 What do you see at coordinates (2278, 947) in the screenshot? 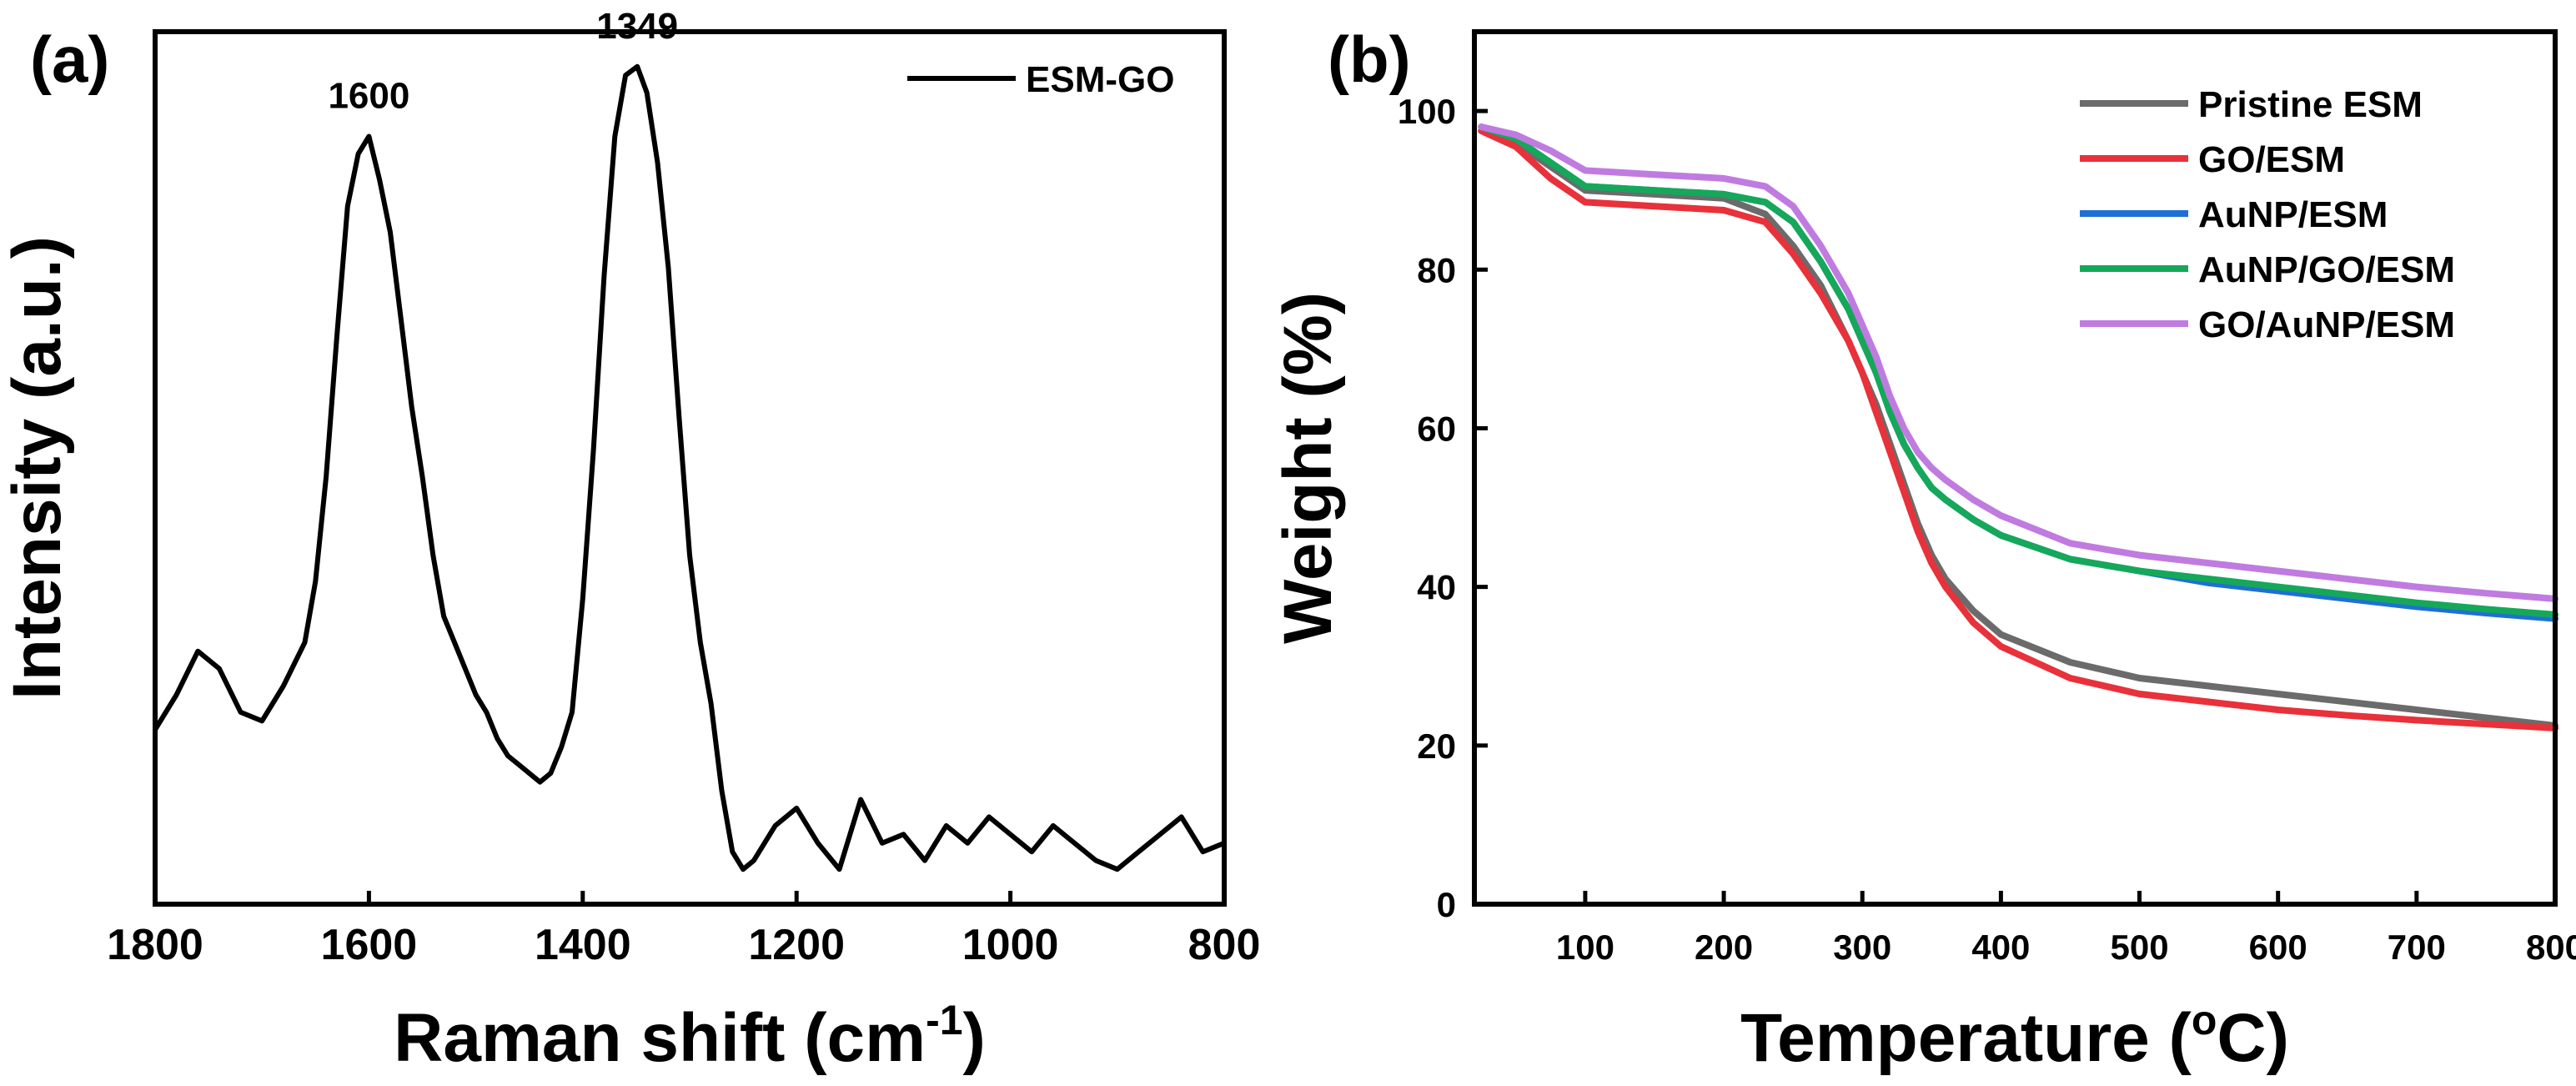
I see `x-tick-label: 600` at bounding box center [2278, 947].